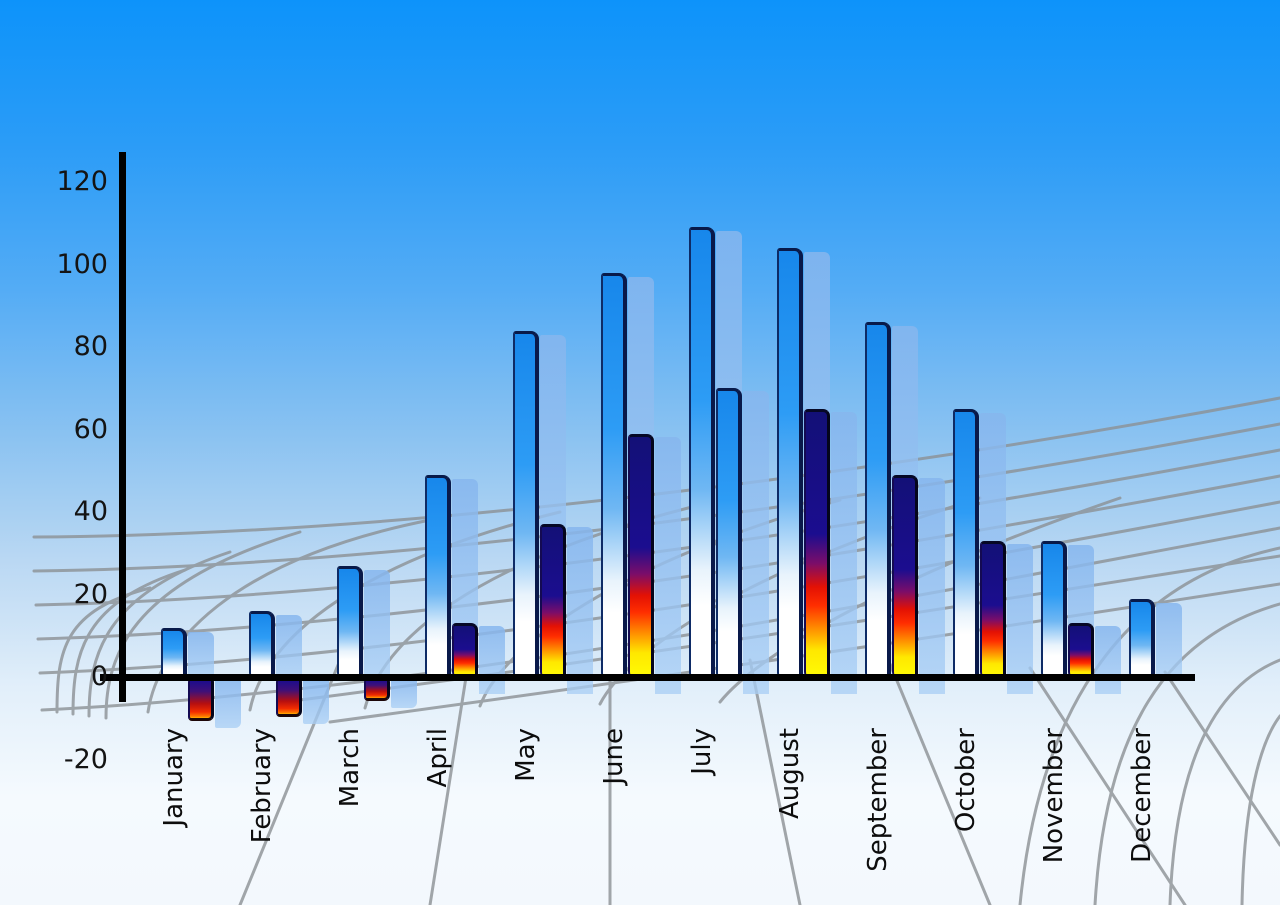  I want to click on ghost-bar-may-secondary, so click(580, 610).